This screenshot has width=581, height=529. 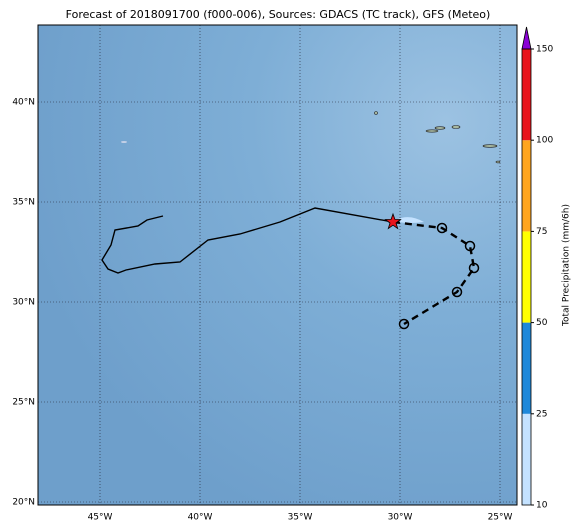 What do you see at coordinates (247, 240) in the screenshot?
I see `past-track` at bounding box center [247, 240].